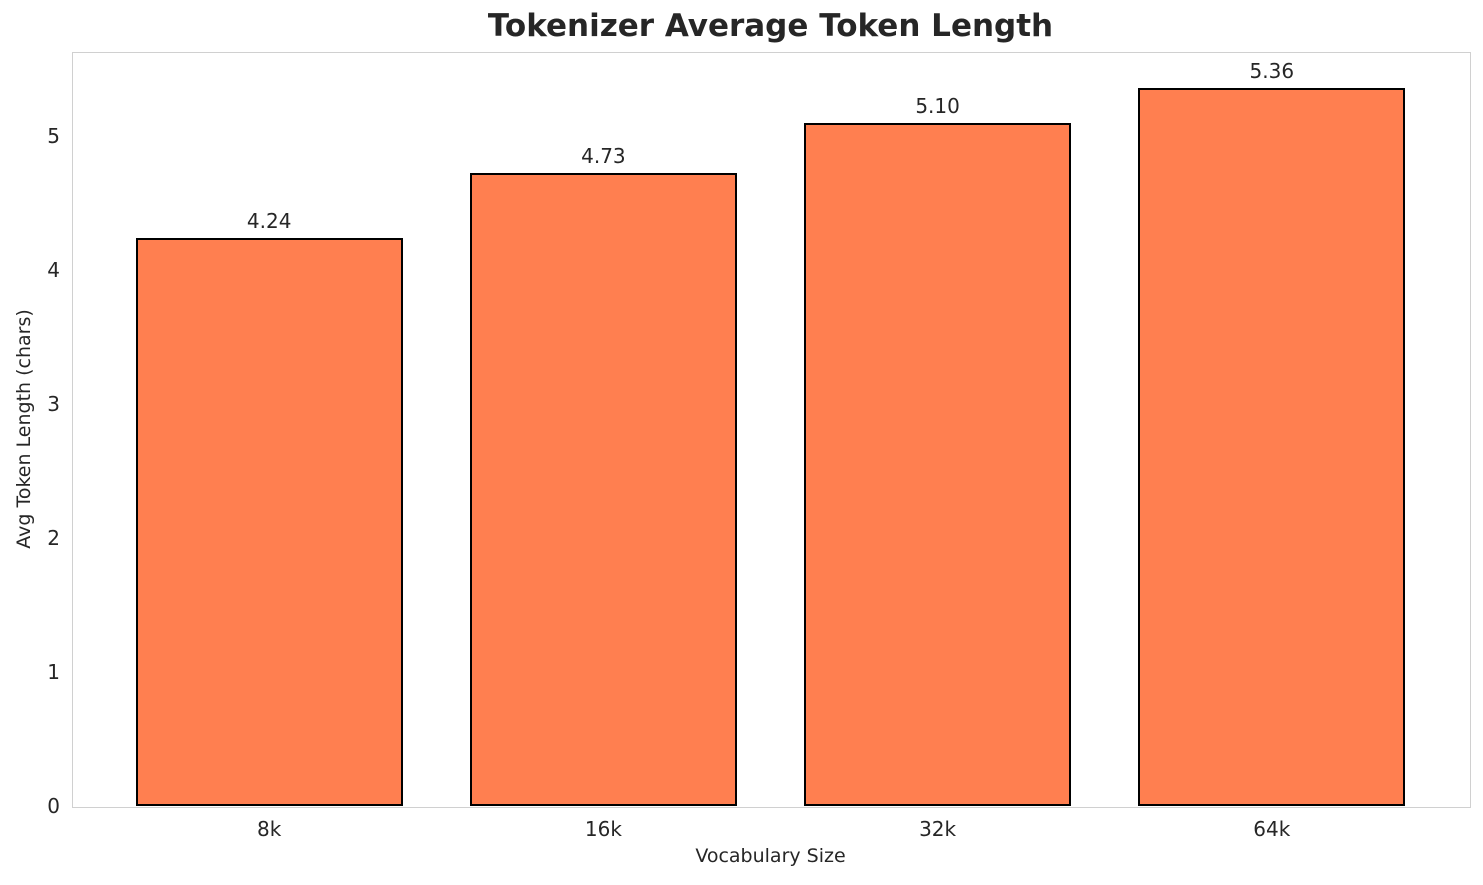  Describe the element at coordinates (53, 270) in the screenshot. I see `y-tick-label: 4` at that location.